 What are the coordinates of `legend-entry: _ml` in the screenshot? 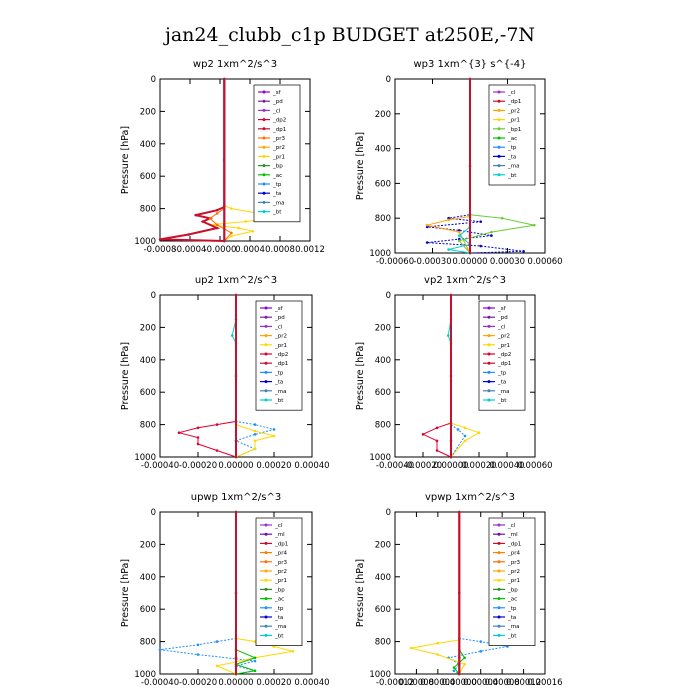 It's located at (279, 535).